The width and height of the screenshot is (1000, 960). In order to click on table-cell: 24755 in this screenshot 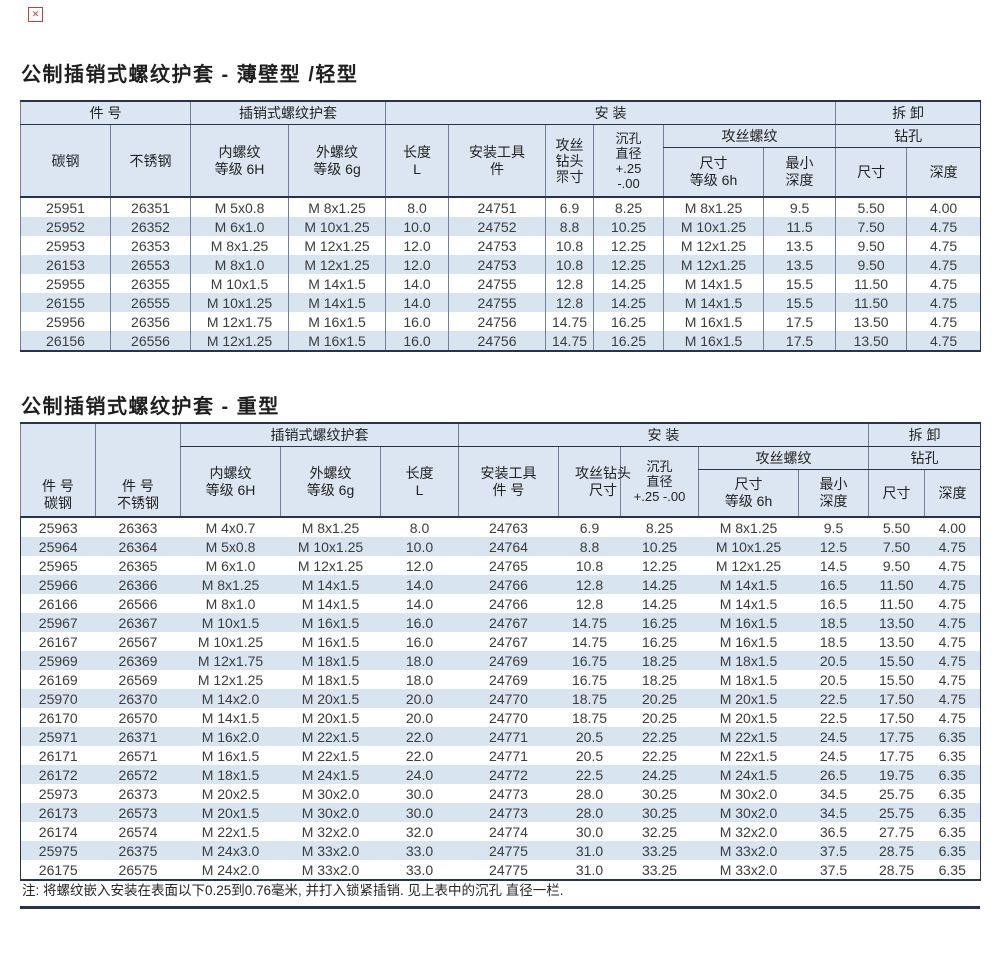, I will do `click(497, 283)`.